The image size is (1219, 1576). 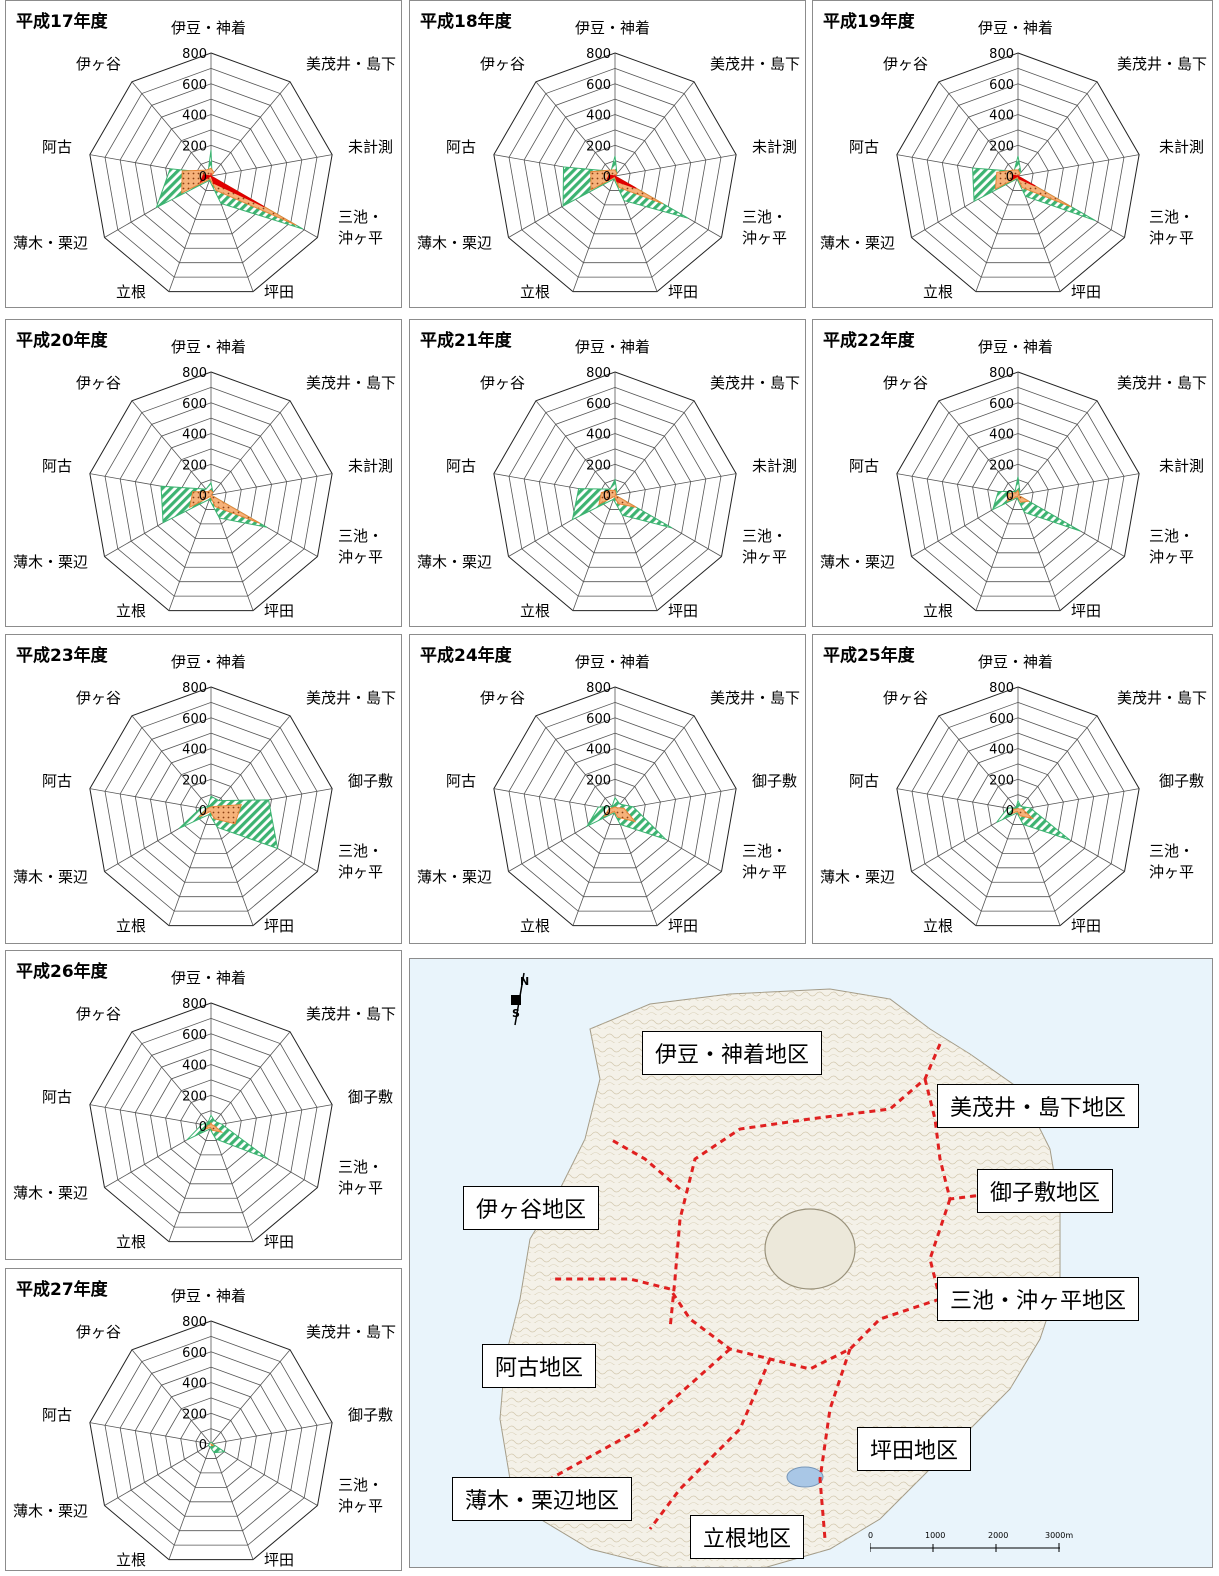 I want to click on chart-title: 平成19年度, so click(x=869, y=22).